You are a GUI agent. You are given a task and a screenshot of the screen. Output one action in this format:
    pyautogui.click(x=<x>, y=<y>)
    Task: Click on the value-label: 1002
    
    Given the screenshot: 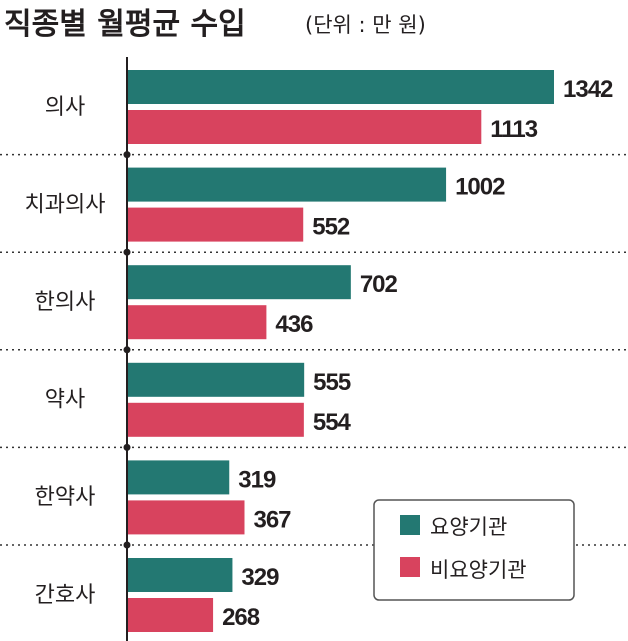 What is the action you would take?
    pyautogui.click(x=480, y=187)
    